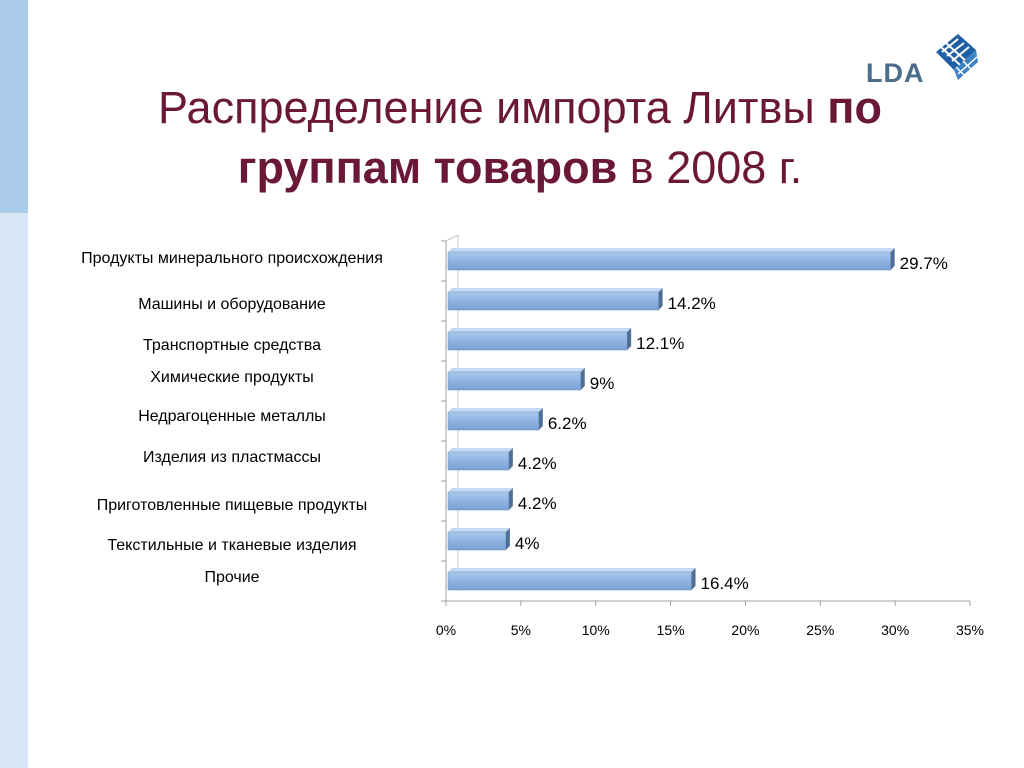  I want to click on bar-value-label: 6.2%, so click(567, 423).